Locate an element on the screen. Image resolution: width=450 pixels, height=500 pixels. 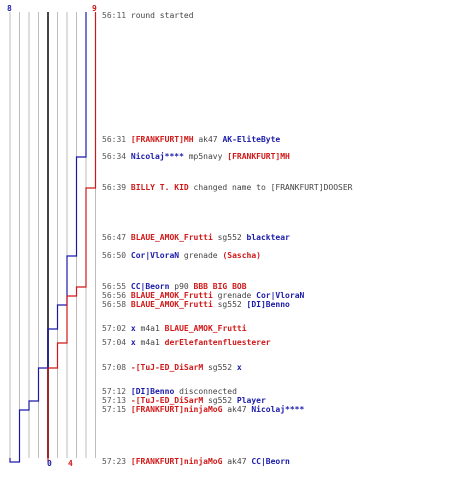
event-time: 56:58 is located at coordinates (116, 304).